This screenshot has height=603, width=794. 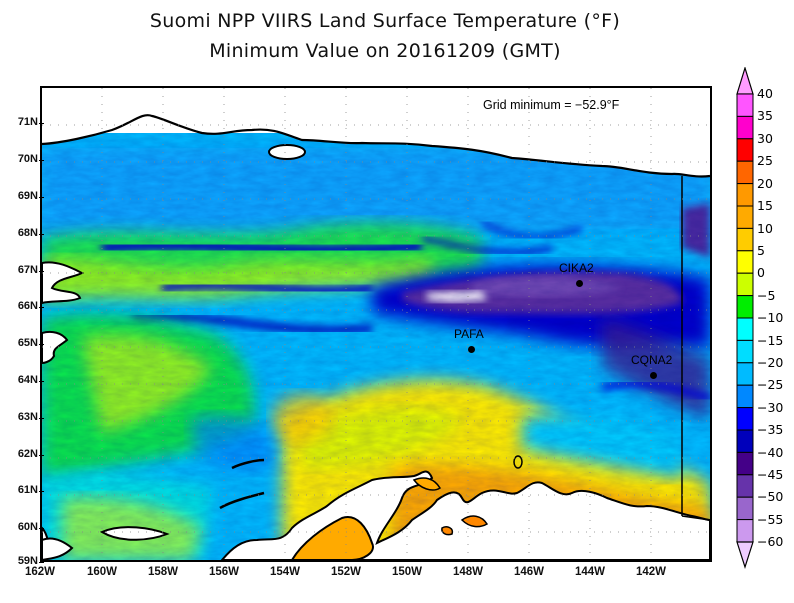 I want to click on colorbar-label: −25, so click(x=770, y=384).